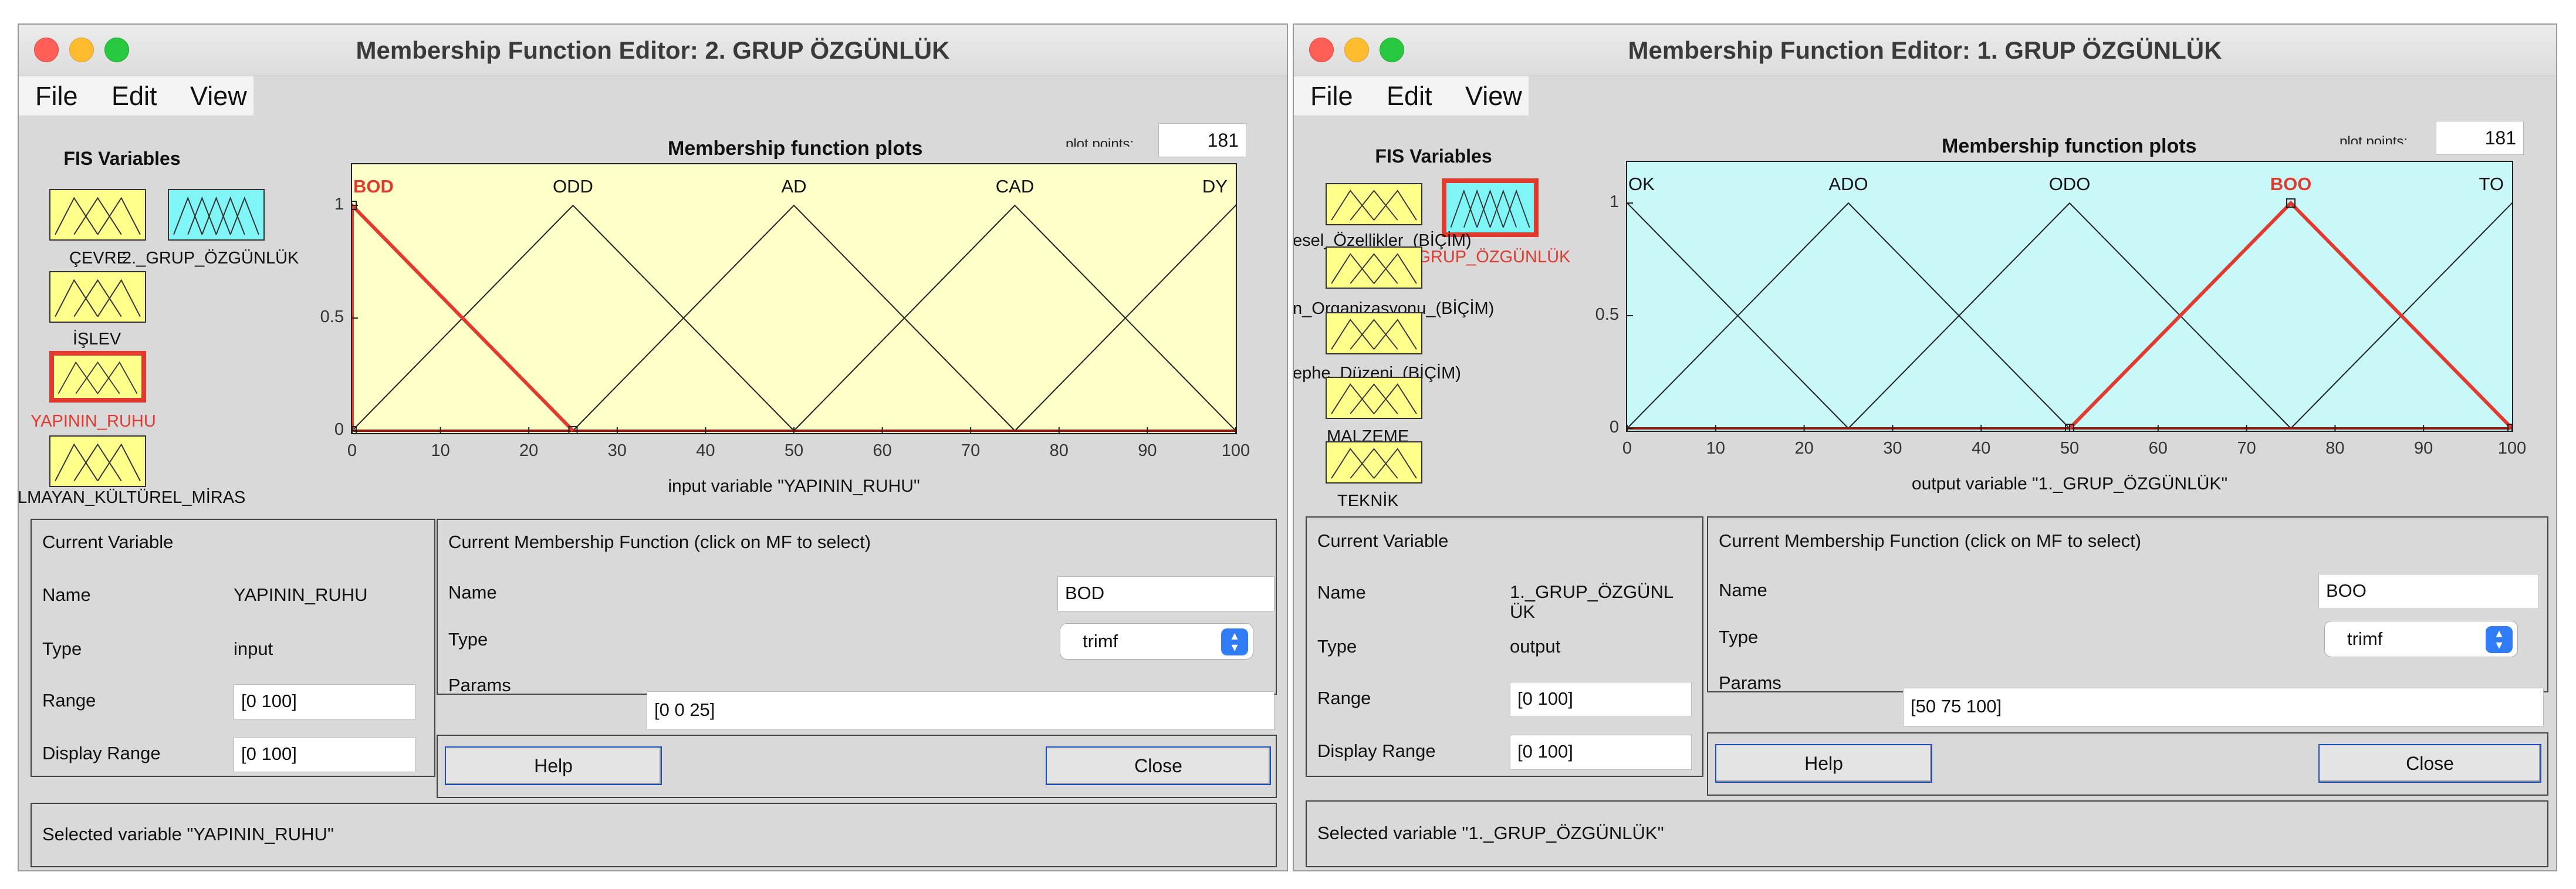 Image resolution: width=2576 pixels, height=889 pixels. What do you see at coordinates (794, 486) in the screenshot?
I see `plot-x-axis-label: input variable "YAPININ_RUHU"` at bounding box center [794, 486].